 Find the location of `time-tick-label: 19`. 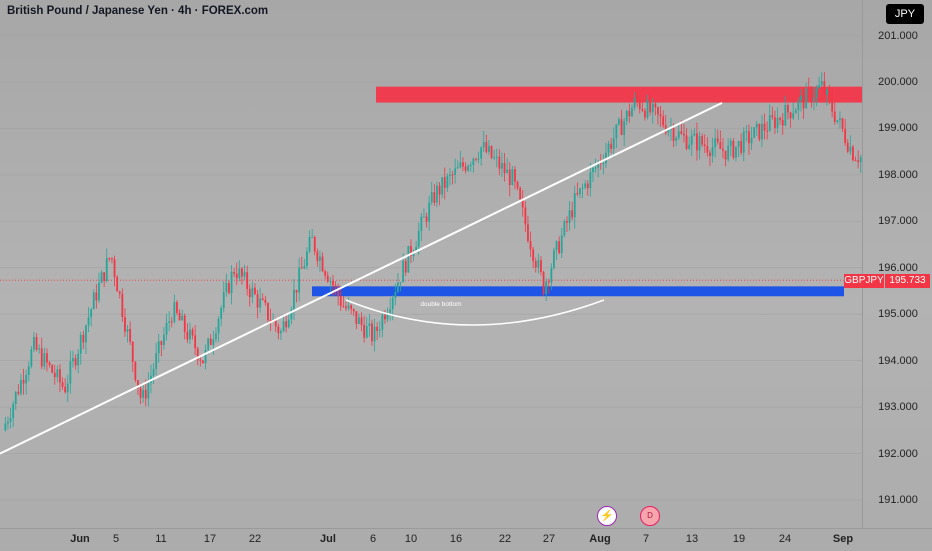

time-tick-label: 19 is located at coordinates (739, 539).